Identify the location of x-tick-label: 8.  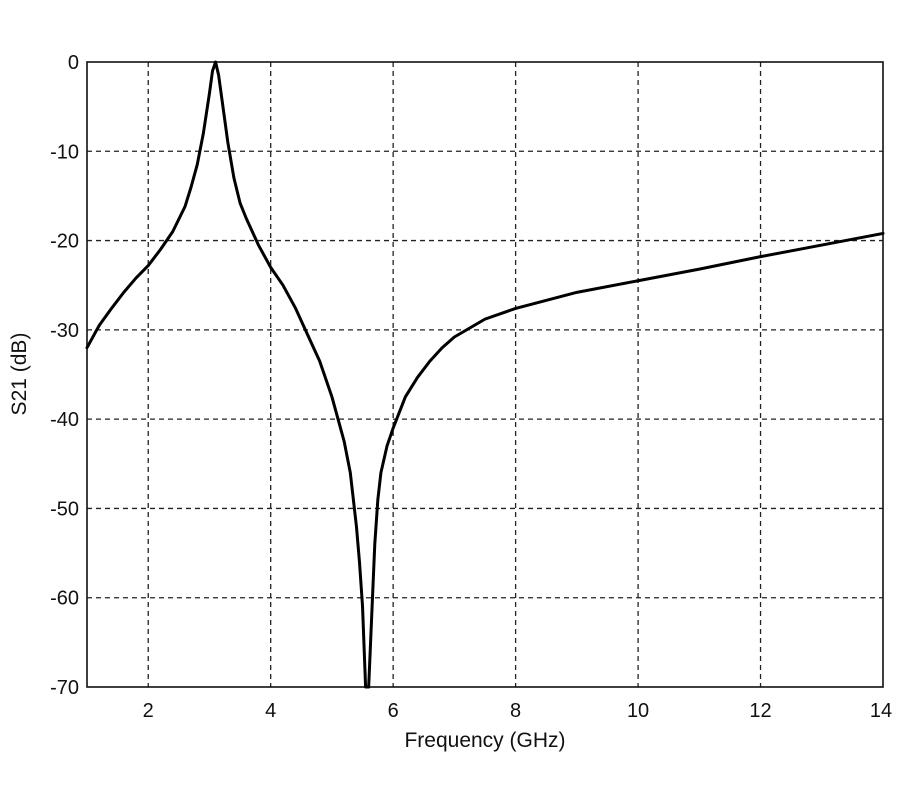
(515, 711).